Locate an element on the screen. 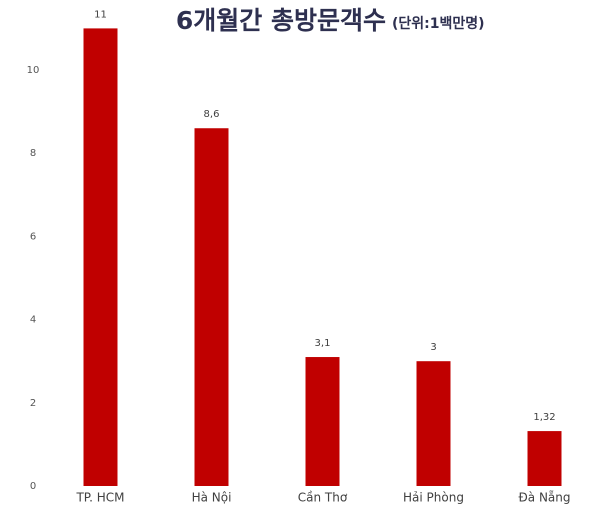  y-tick-label: 2 is located at coordinates (33, 403).